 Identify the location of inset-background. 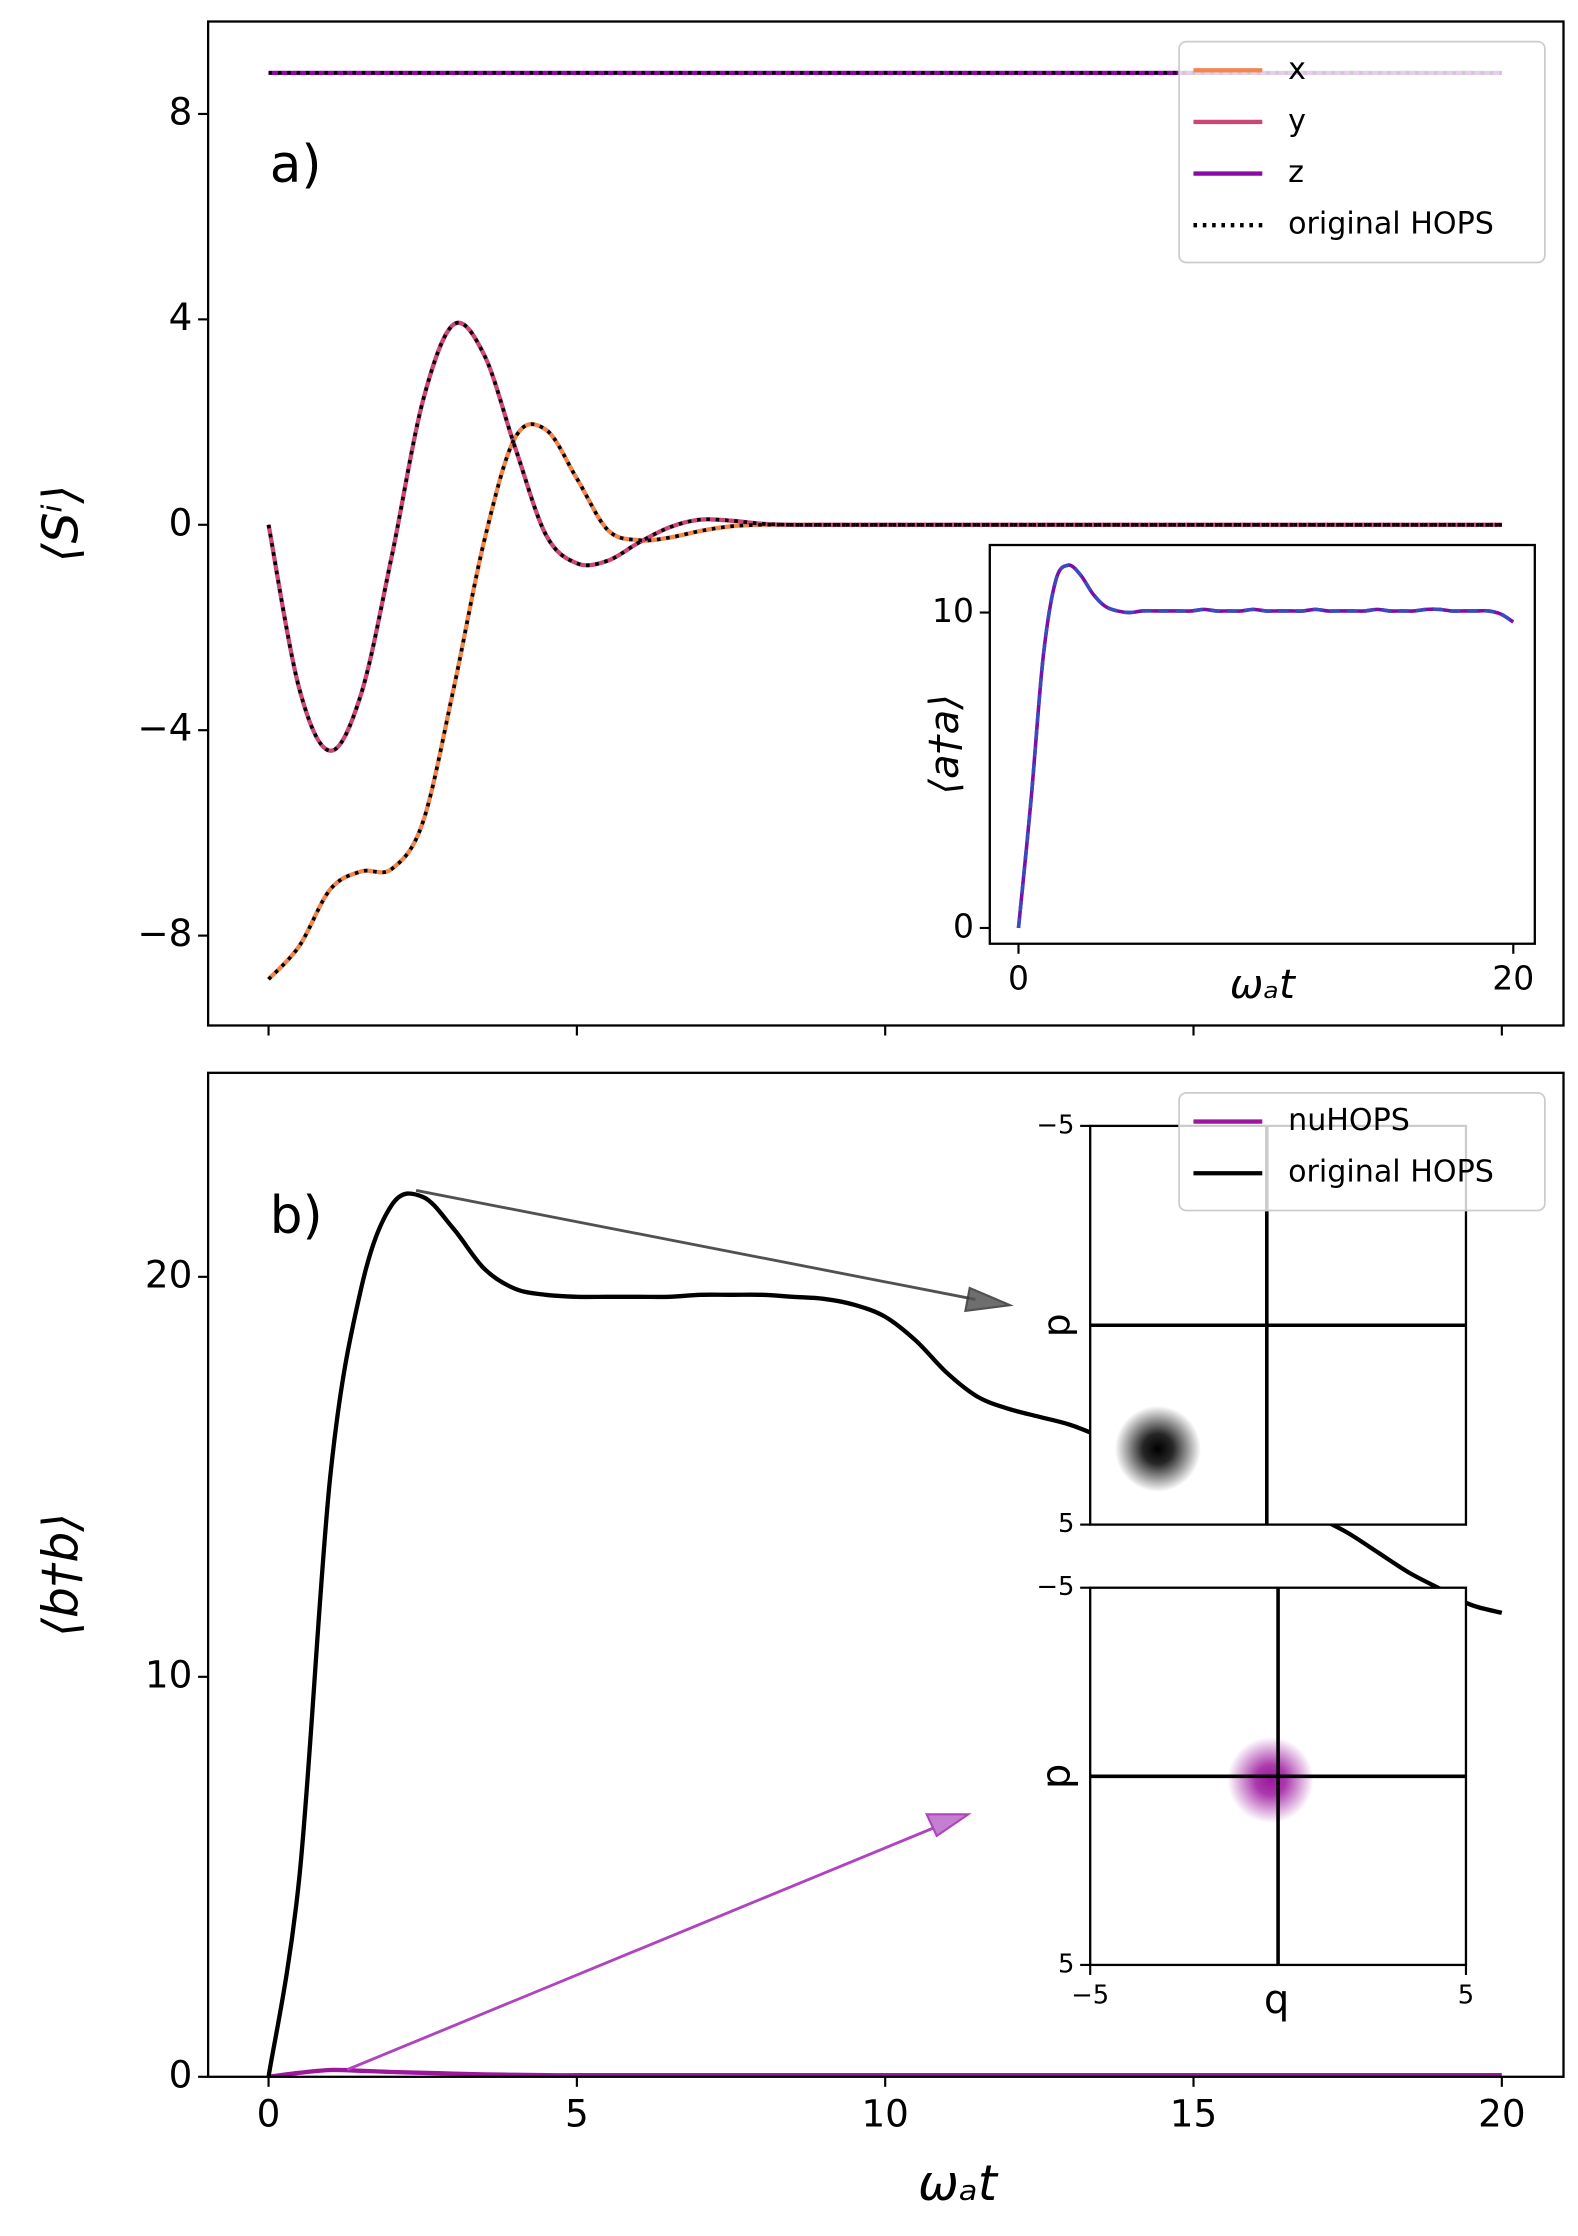
(1262, 744).